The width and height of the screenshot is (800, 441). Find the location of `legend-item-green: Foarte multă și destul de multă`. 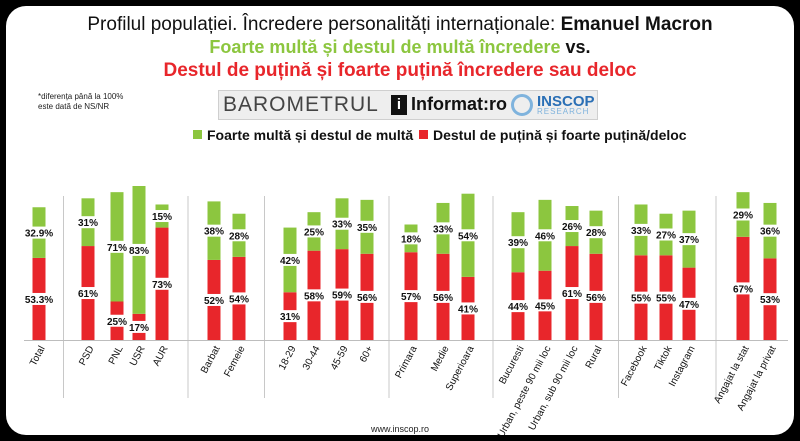

legend-item-green: Foarte multă și destul de multă is located at coordinates (303, 135).